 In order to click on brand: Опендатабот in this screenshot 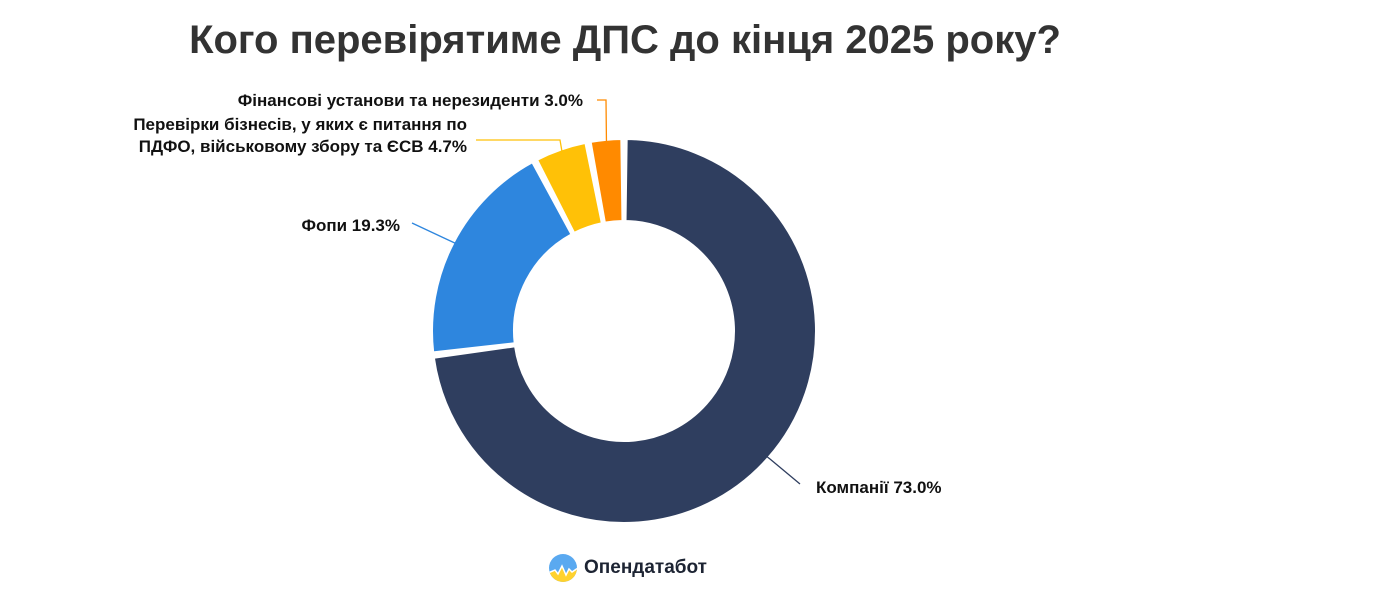, I will do `click(627, 568)`.